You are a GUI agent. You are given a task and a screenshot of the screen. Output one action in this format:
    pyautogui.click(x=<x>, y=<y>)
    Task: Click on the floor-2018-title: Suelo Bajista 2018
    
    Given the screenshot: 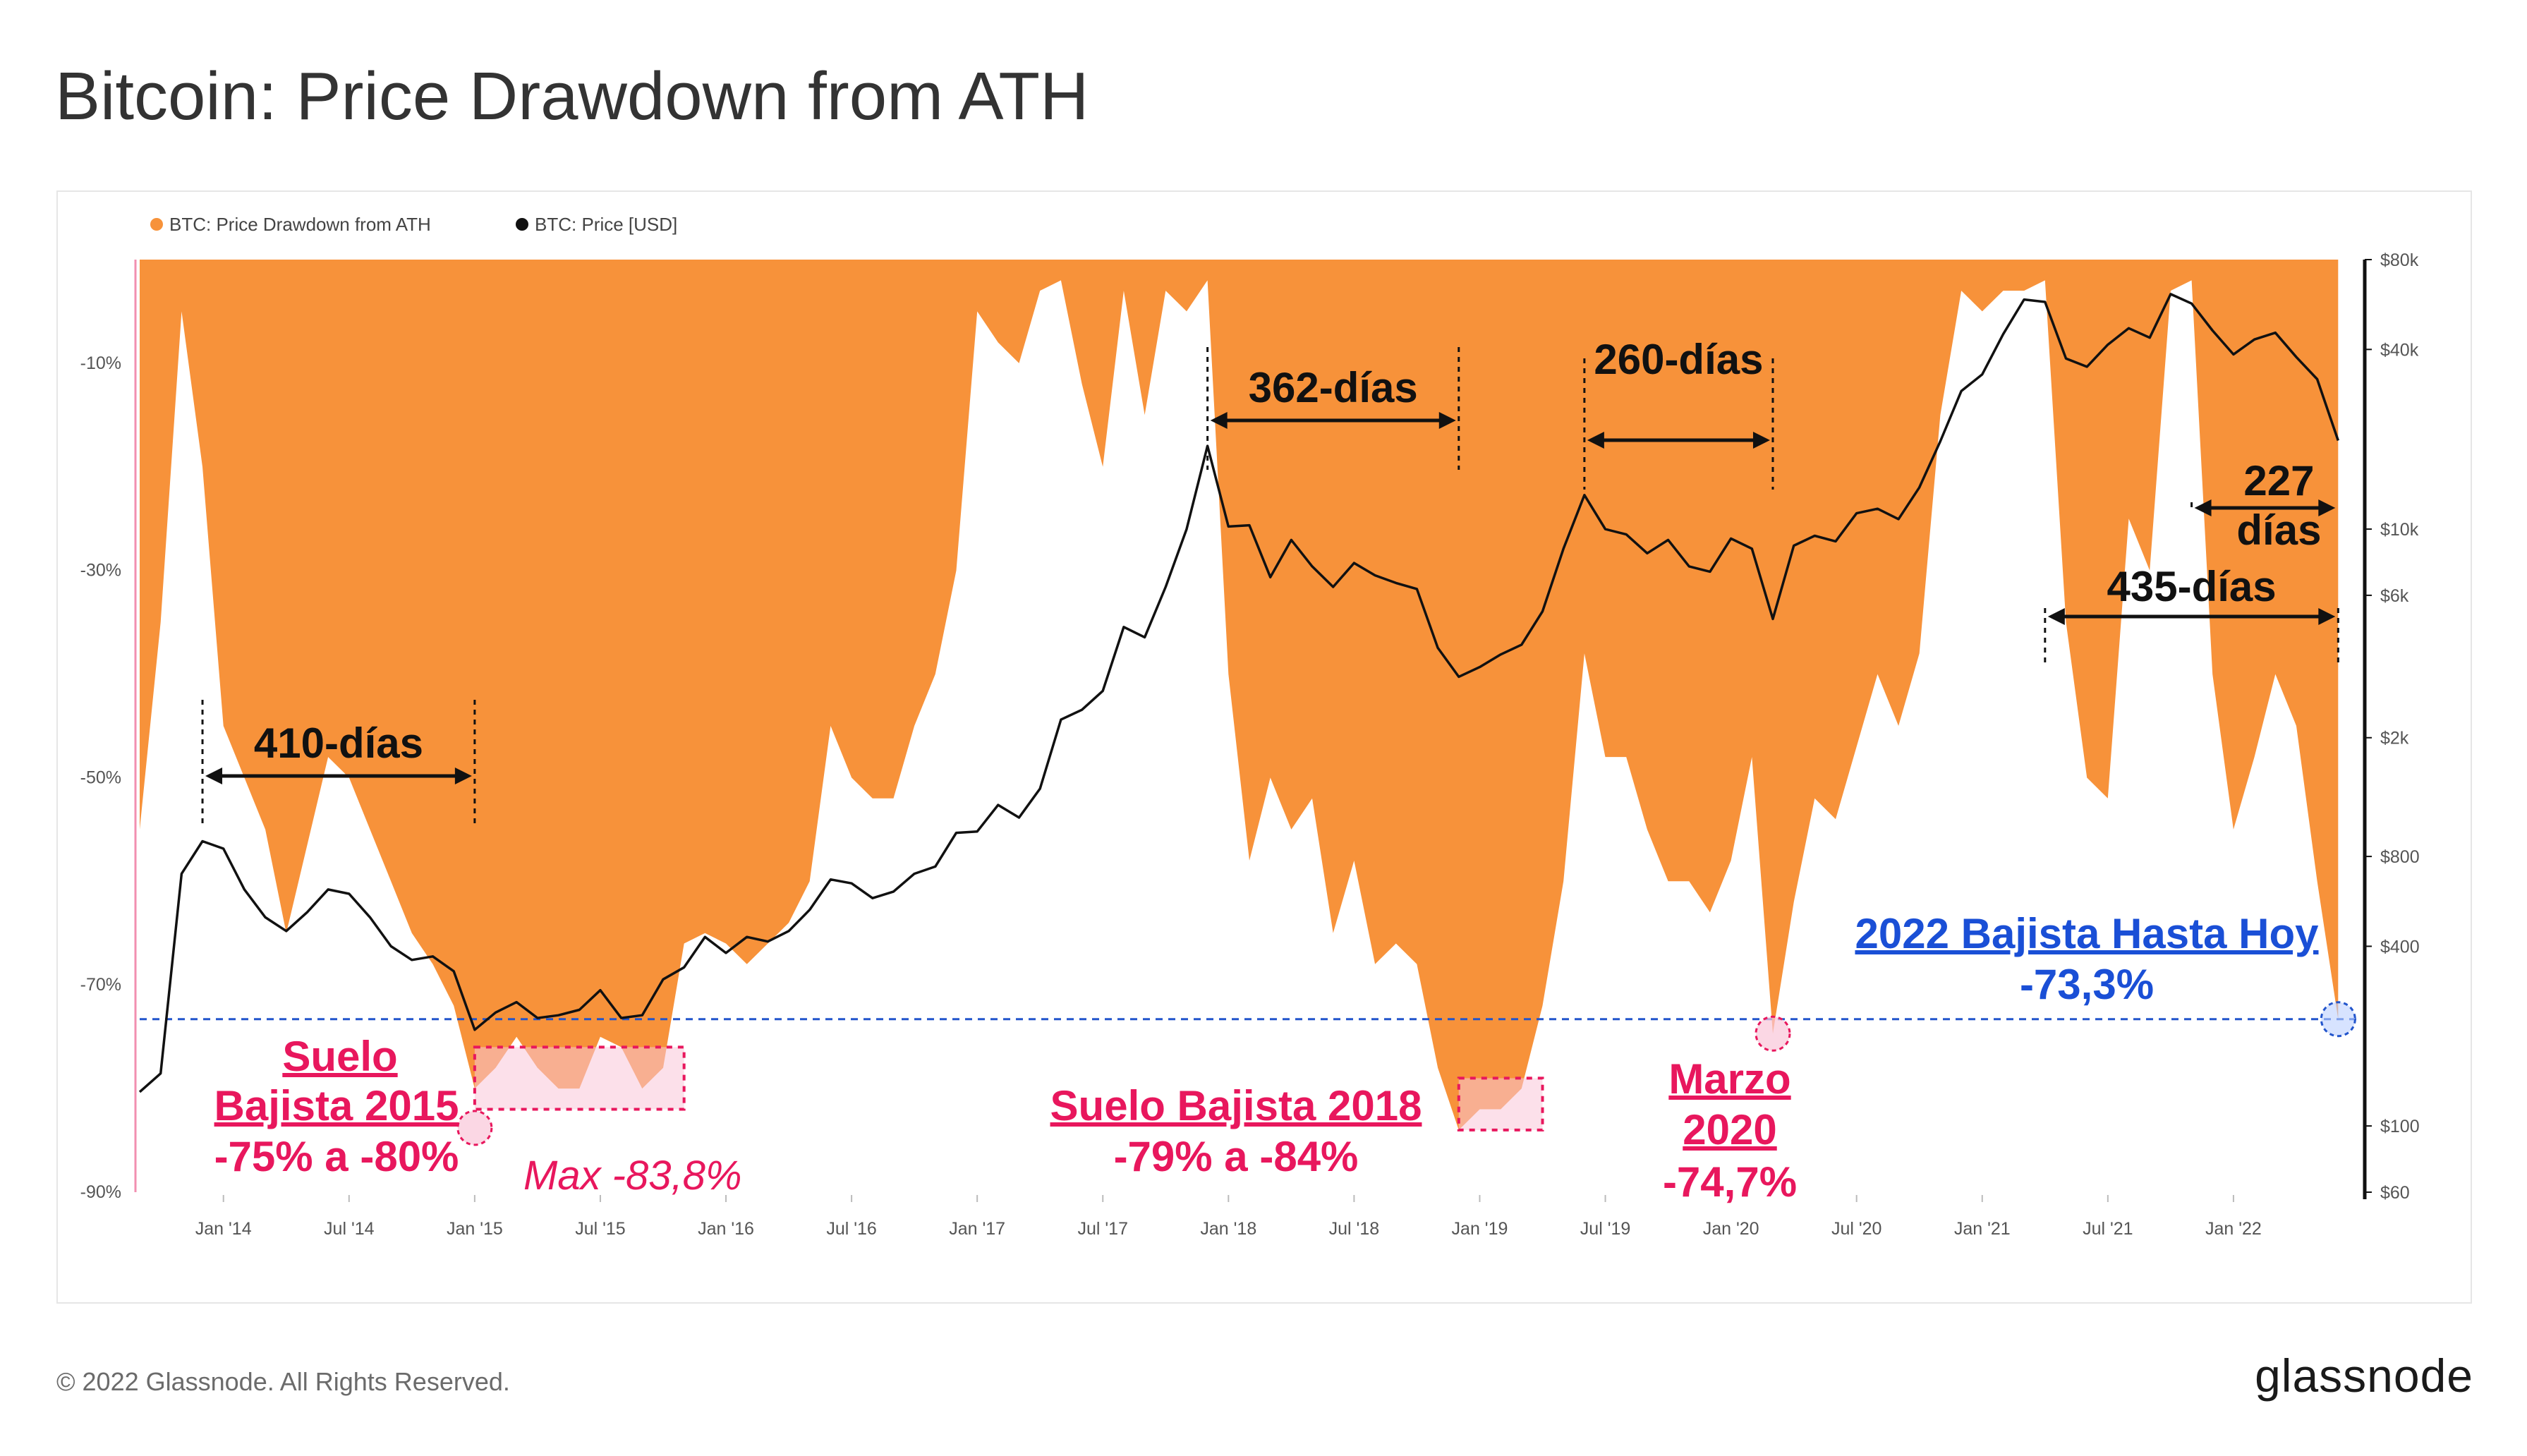 What is the action you would take?
    pyautogui.click(x=1236, y=1105)
    